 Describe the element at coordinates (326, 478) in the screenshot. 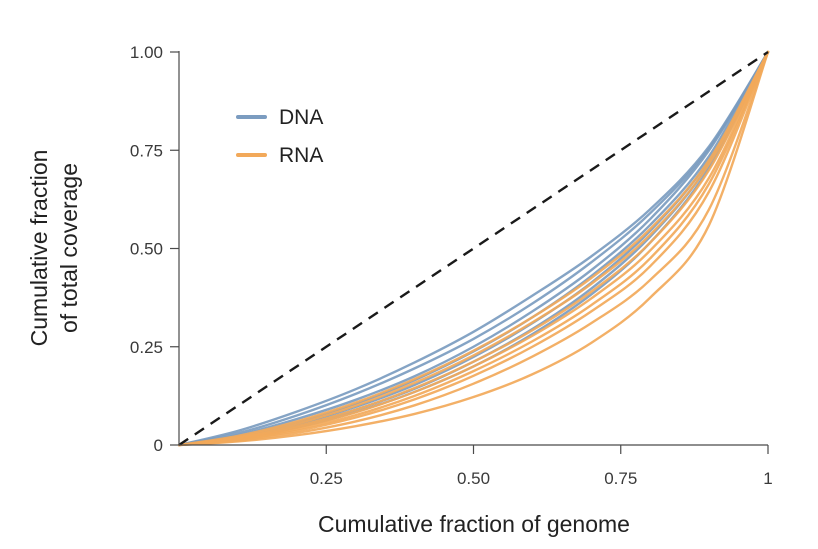

I see `x-tick-label-0: 0.25` at that location.